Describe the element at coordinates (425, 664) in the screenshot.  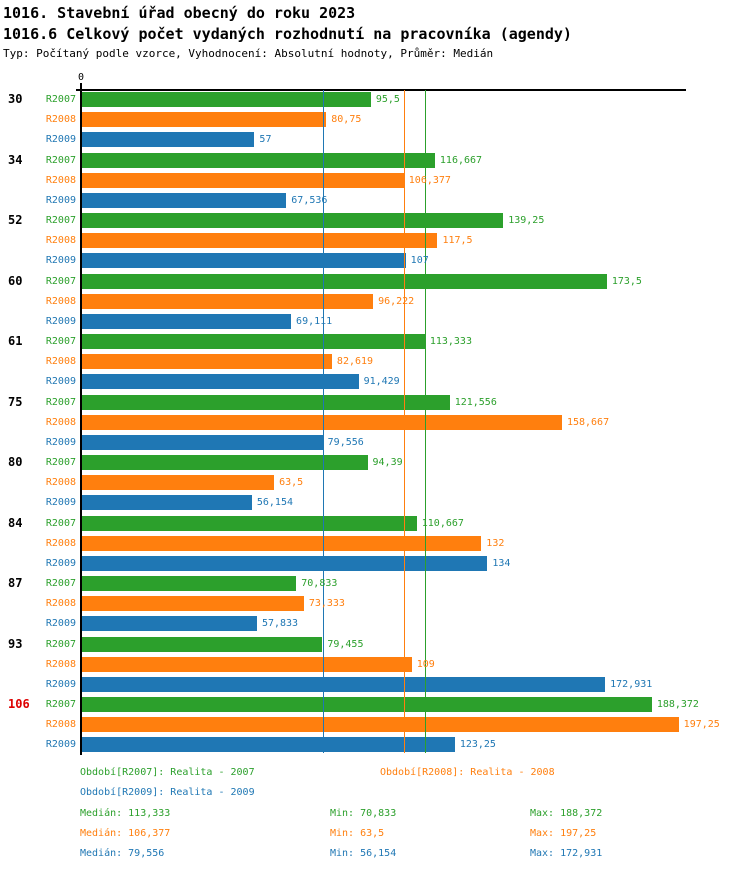
I see `bar-value-label: 109` at that location.